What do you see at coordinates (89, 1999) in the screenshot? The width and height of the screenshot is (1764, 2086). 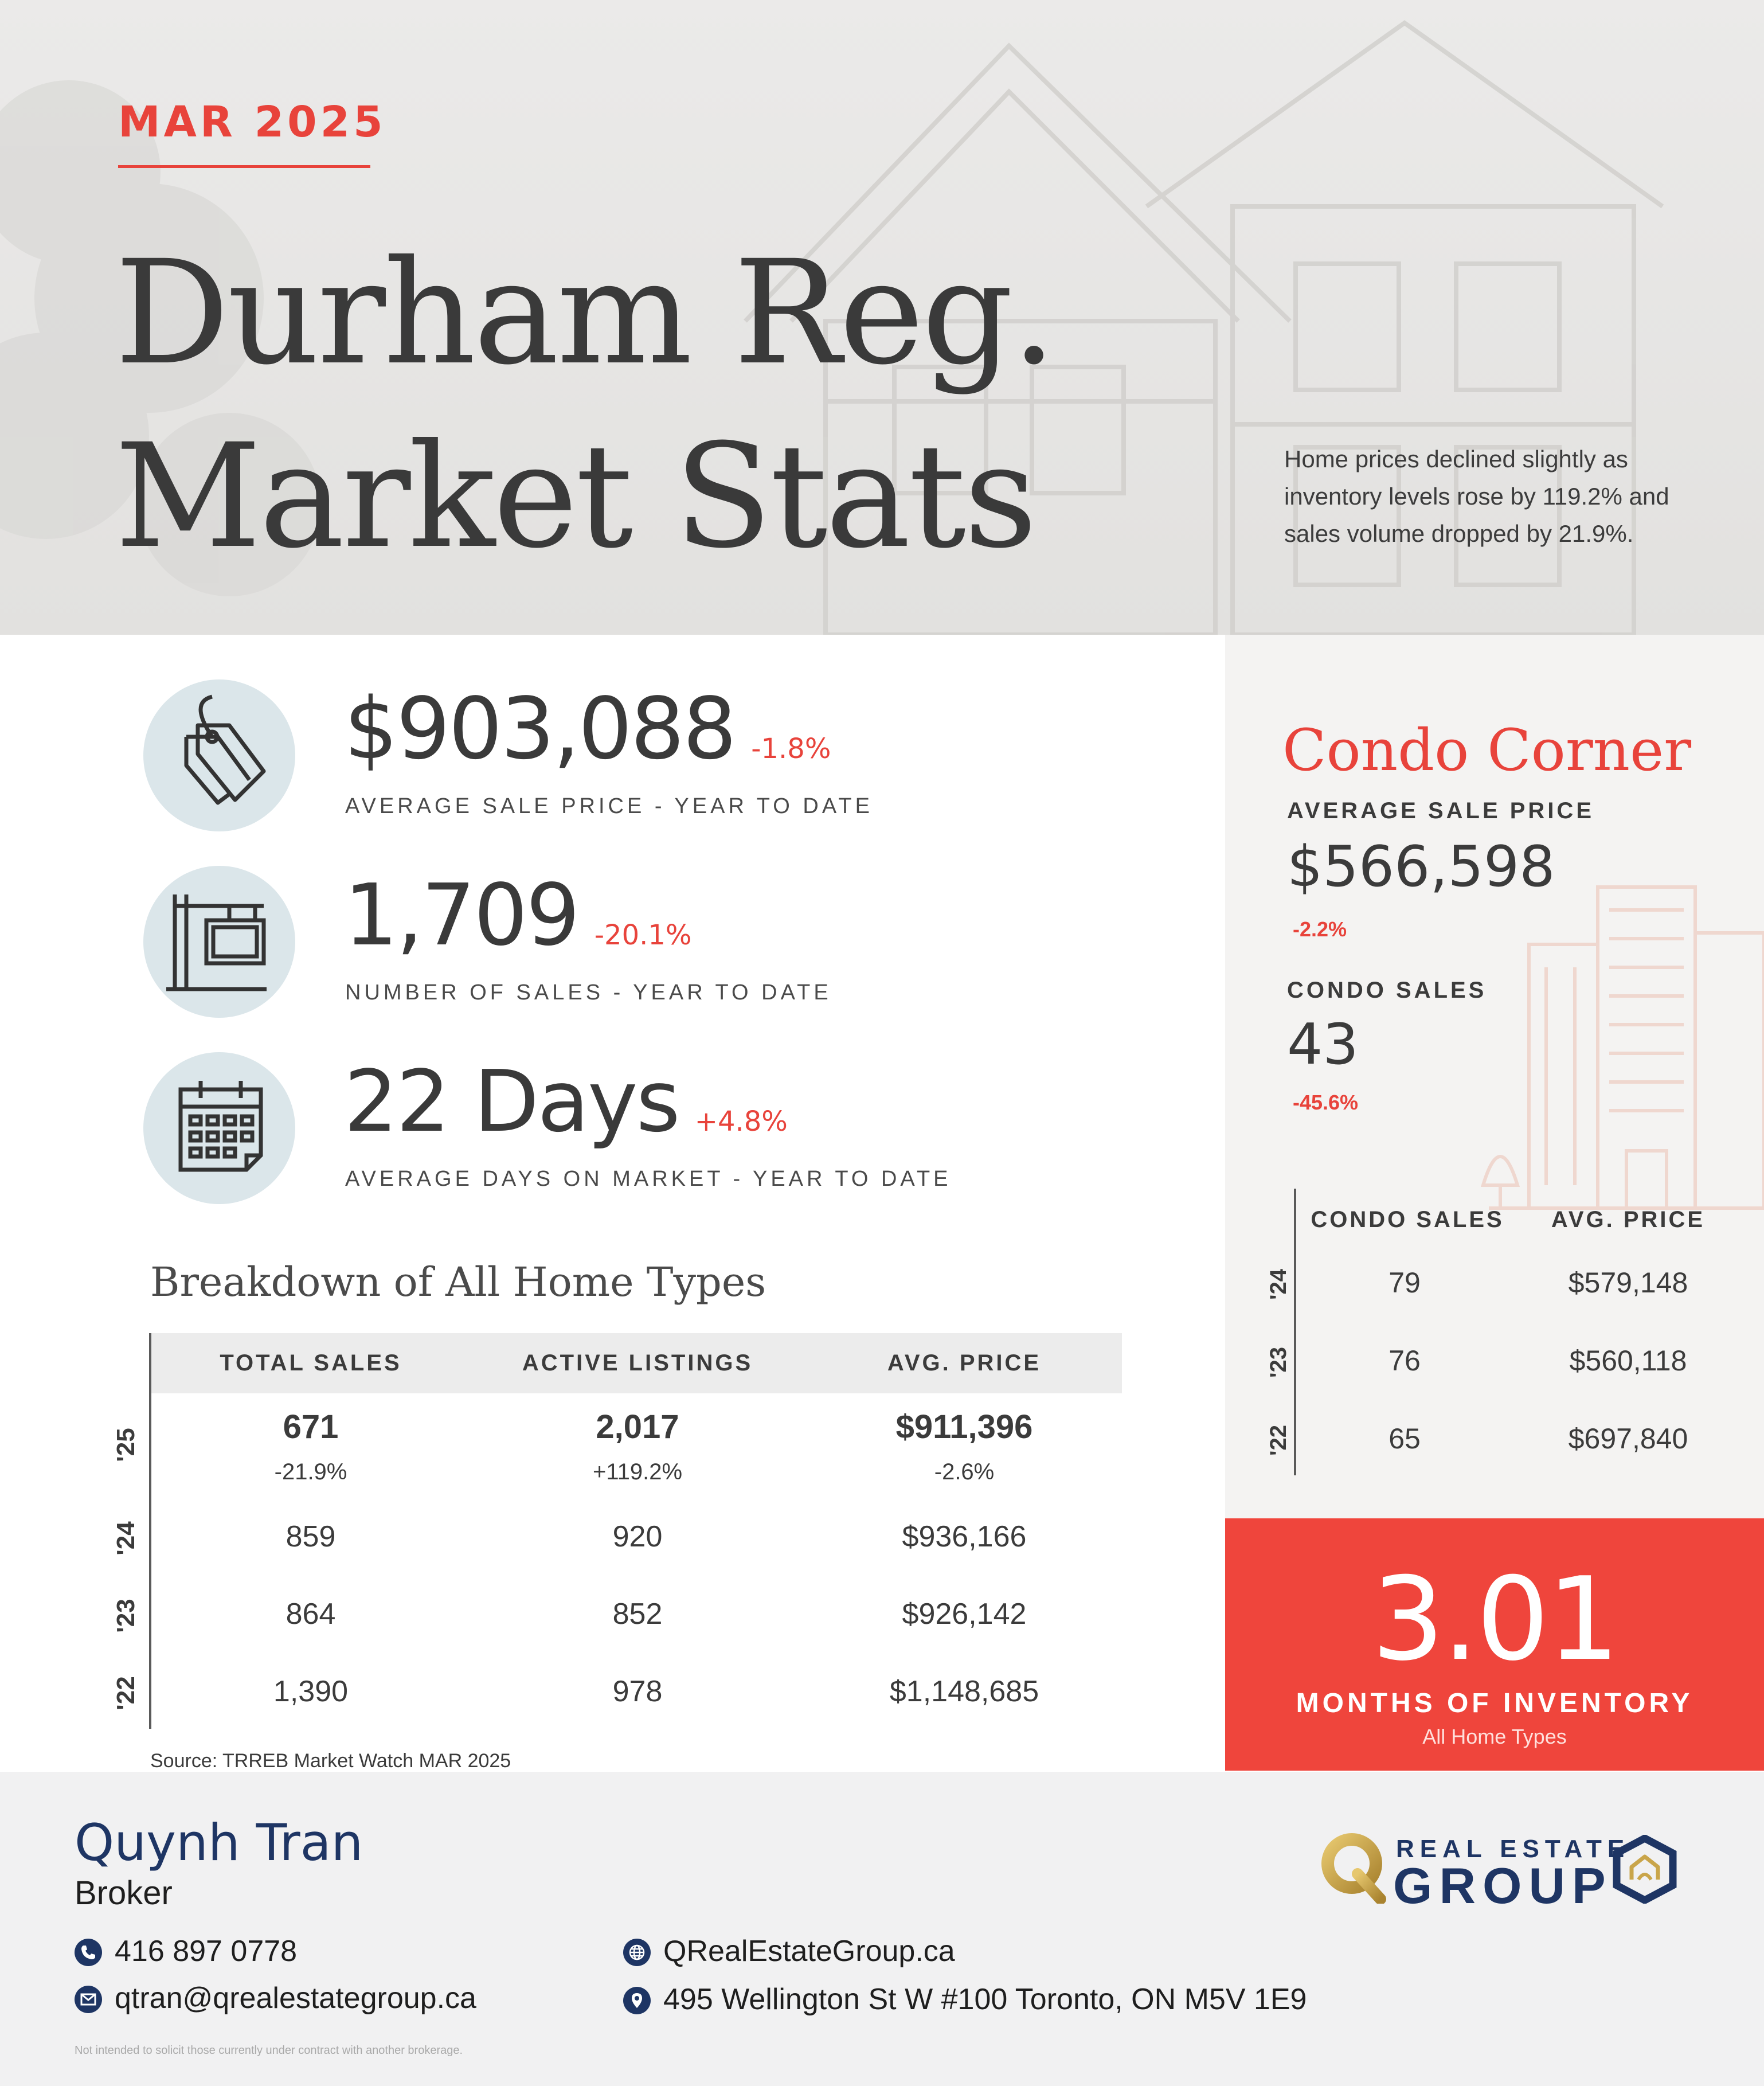 I see `email-icon` at bounding box center [89, 1999].